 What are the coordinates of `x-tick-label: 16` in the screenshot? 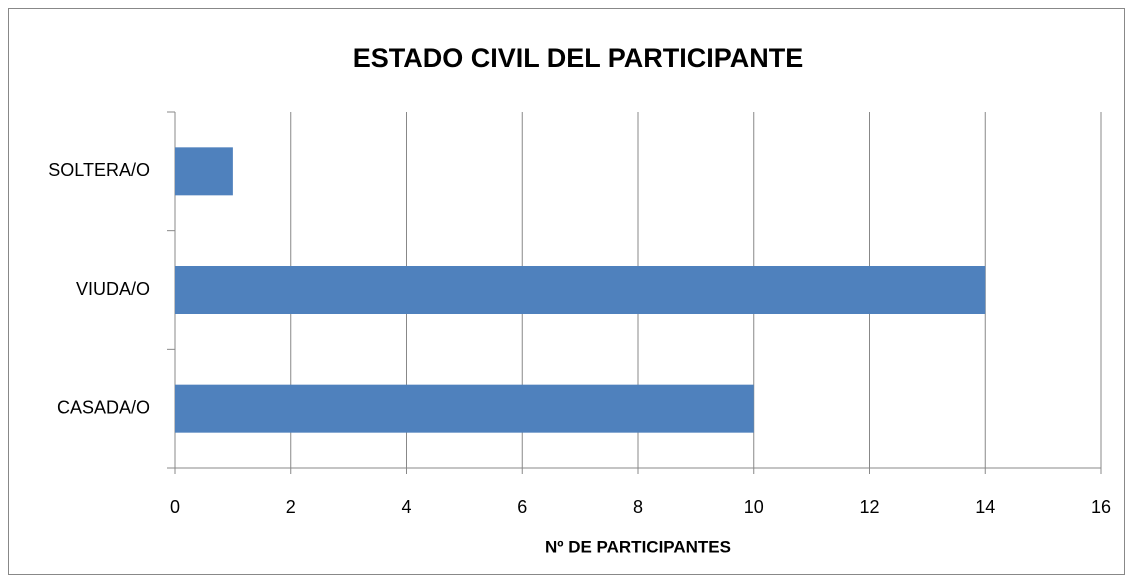 It's located at (1101, 507).